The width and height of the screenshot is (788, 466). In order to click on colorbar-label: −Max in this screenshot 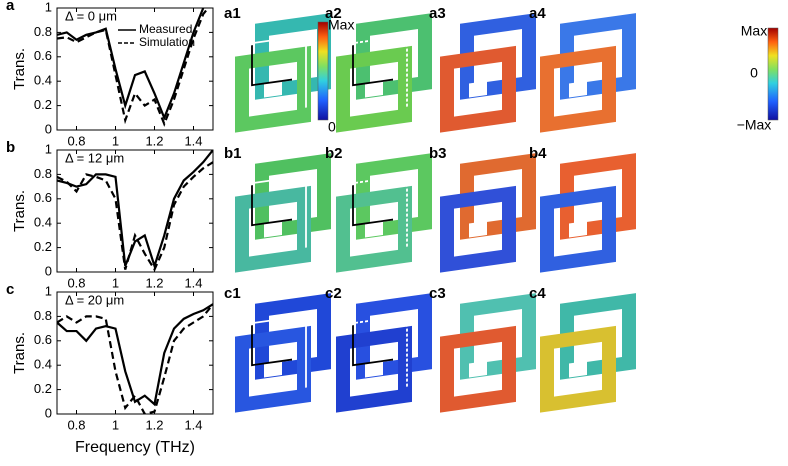, I will do `click(754, 125)`.